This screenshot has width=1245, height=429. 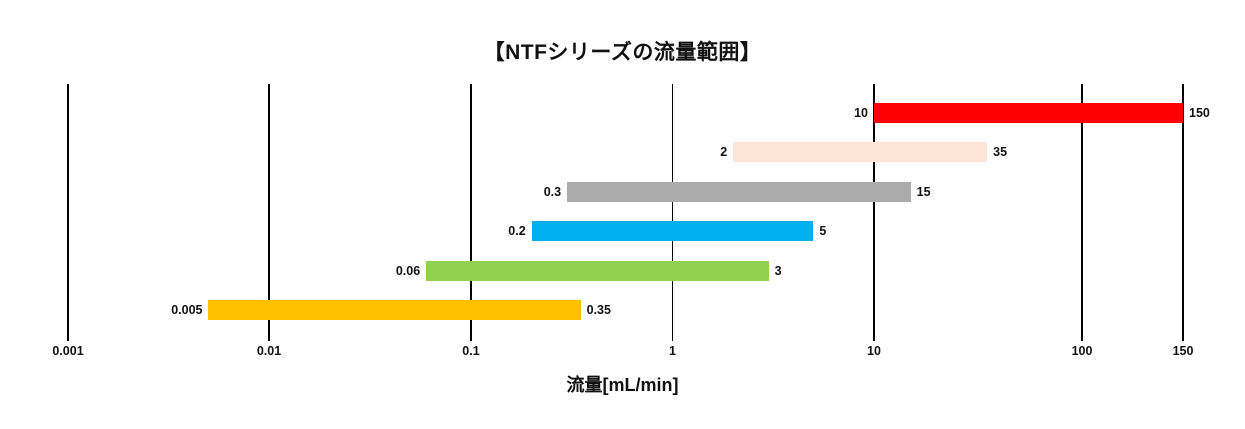 I want to click on bar-max-label: 15, so click(x=923, y=191).